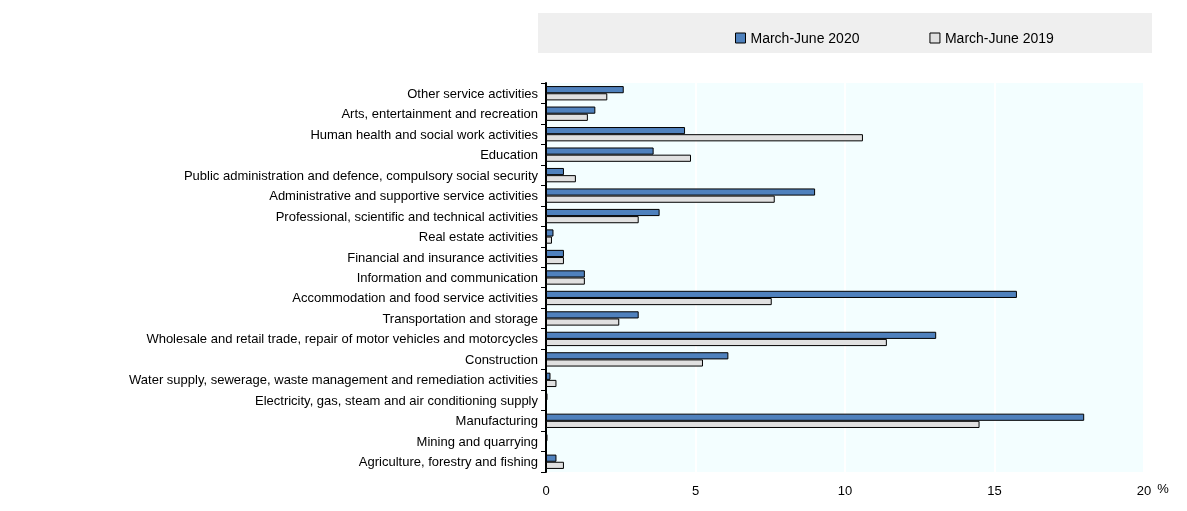 The width and height of the screenshot is (1187, 511). What do you see at coordinates (473, 93) in the screenshot?
I see `y-tick-label: Other service activities` at bounding box center [473, 93].